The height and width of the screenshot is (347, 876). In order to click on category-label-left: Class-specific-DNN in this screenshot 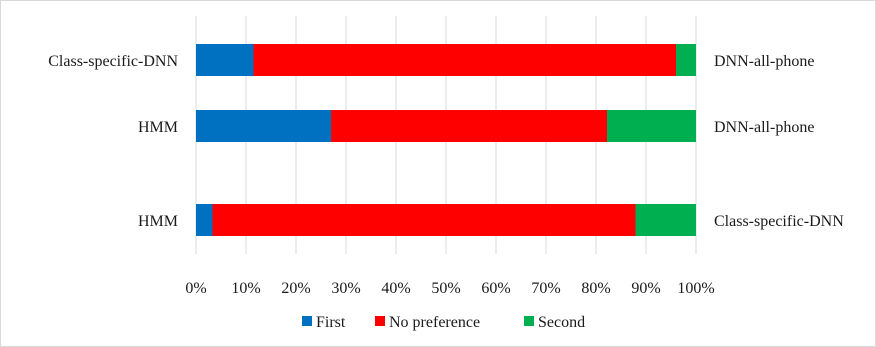, I will do `click(113, 61)`.